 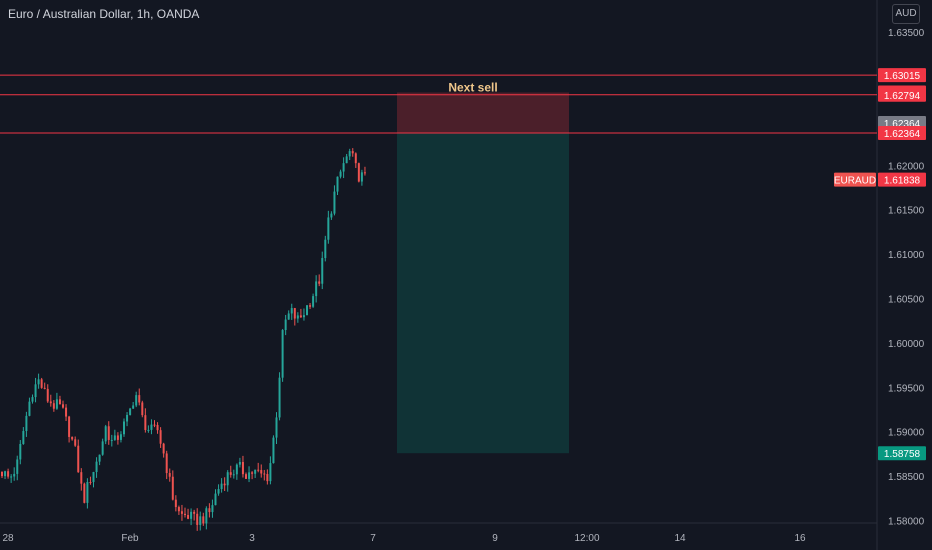 I want to click on time-tick-label: Feb, so click(x=130, y=538).